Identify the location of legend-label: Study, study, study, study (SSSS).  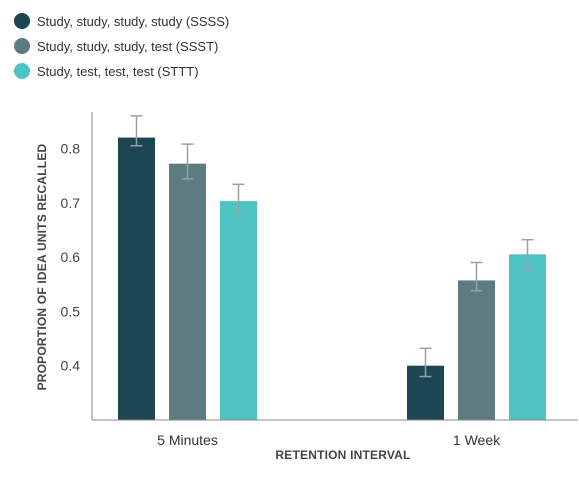
(133, 21).